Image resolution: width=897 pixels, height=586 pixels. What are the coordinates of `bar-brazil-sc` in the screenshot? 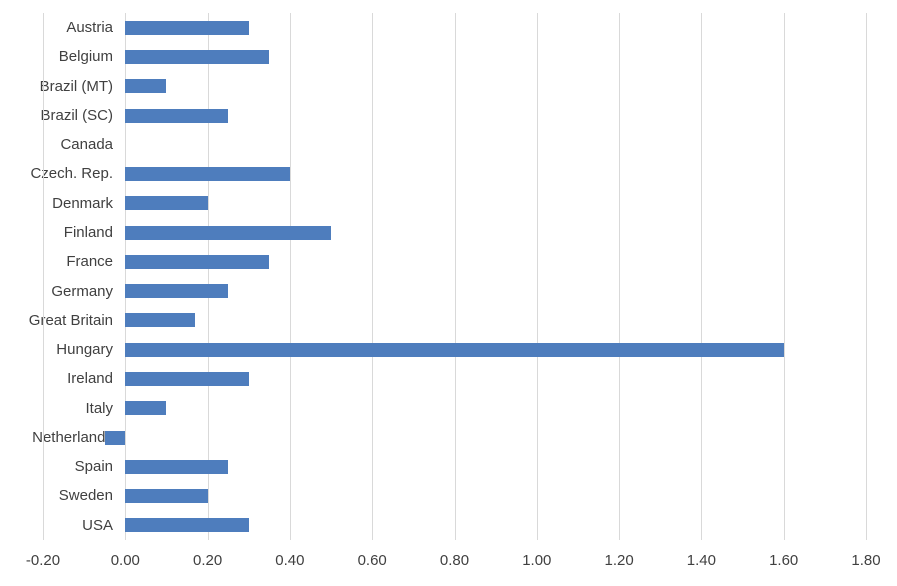 It's located at (177, 115).